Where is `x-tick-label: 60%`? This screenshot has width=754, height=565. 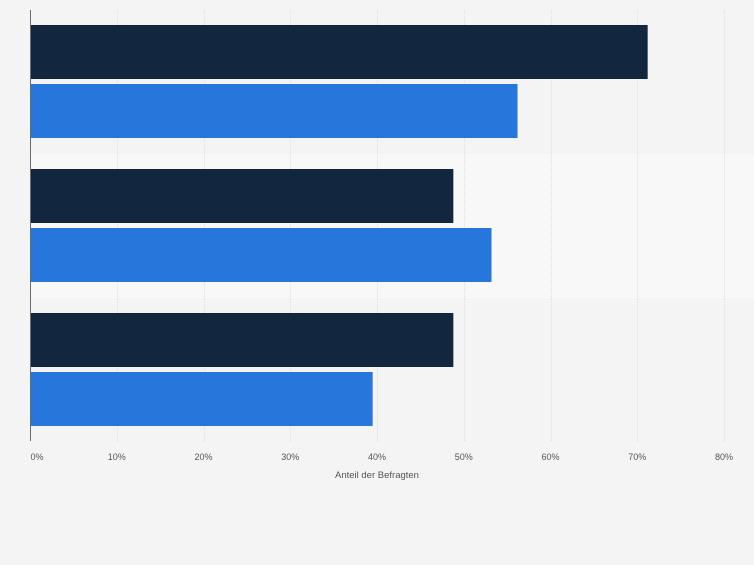
x-tick-label: 60% is located at coordinates (550, 457).